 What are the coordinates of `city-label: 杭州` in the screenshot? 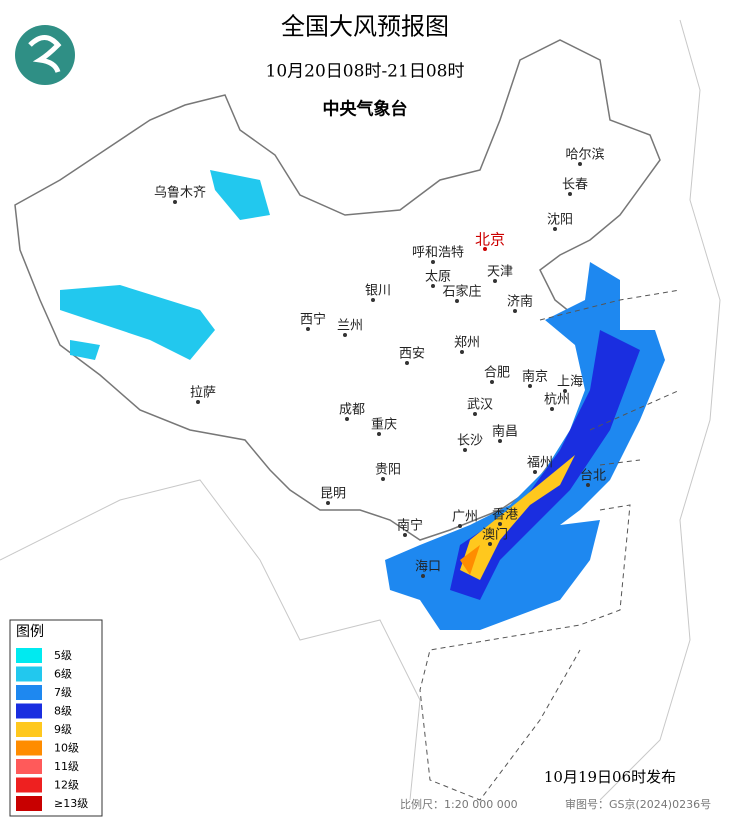 It's located at (557, 400).